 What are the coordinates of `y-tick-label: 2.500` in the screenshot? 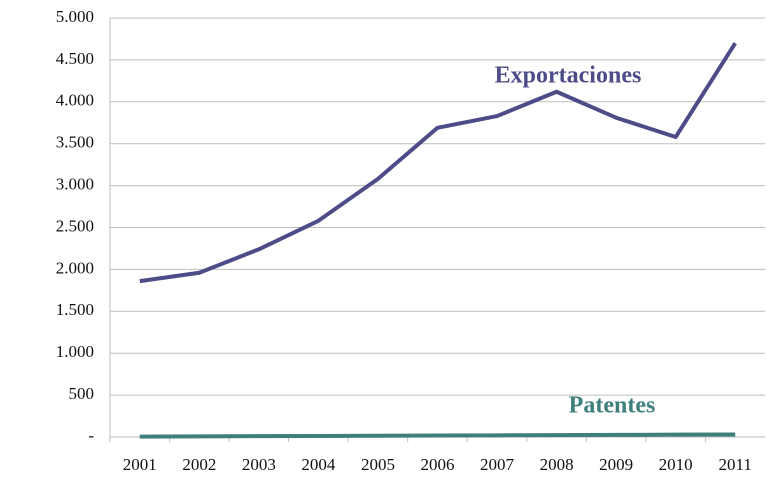 It's located at (75, 225).